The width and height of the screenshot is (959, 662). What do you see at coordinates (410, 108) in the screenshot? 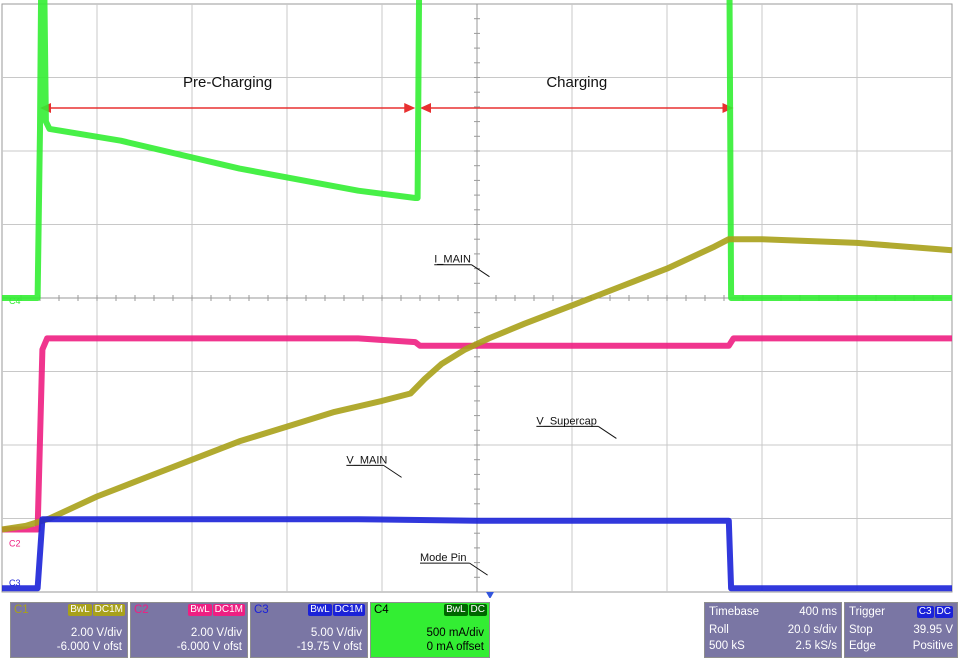
I see `region-arrow-head-right` at bounding box center [410, 108].